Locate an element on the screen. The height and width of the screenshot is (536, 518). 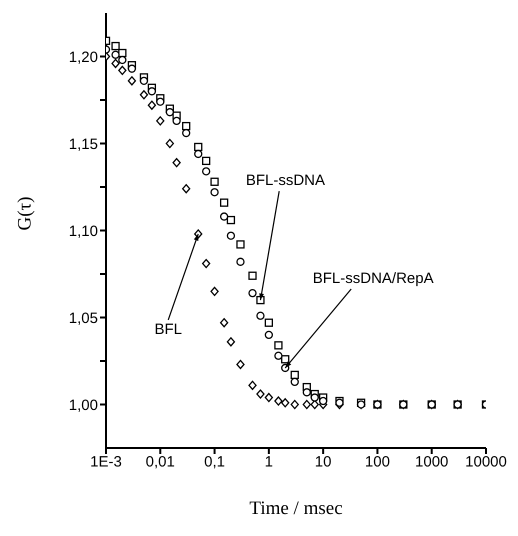
annotation: BFL-ssDNA is located at coordinates (286, 181).